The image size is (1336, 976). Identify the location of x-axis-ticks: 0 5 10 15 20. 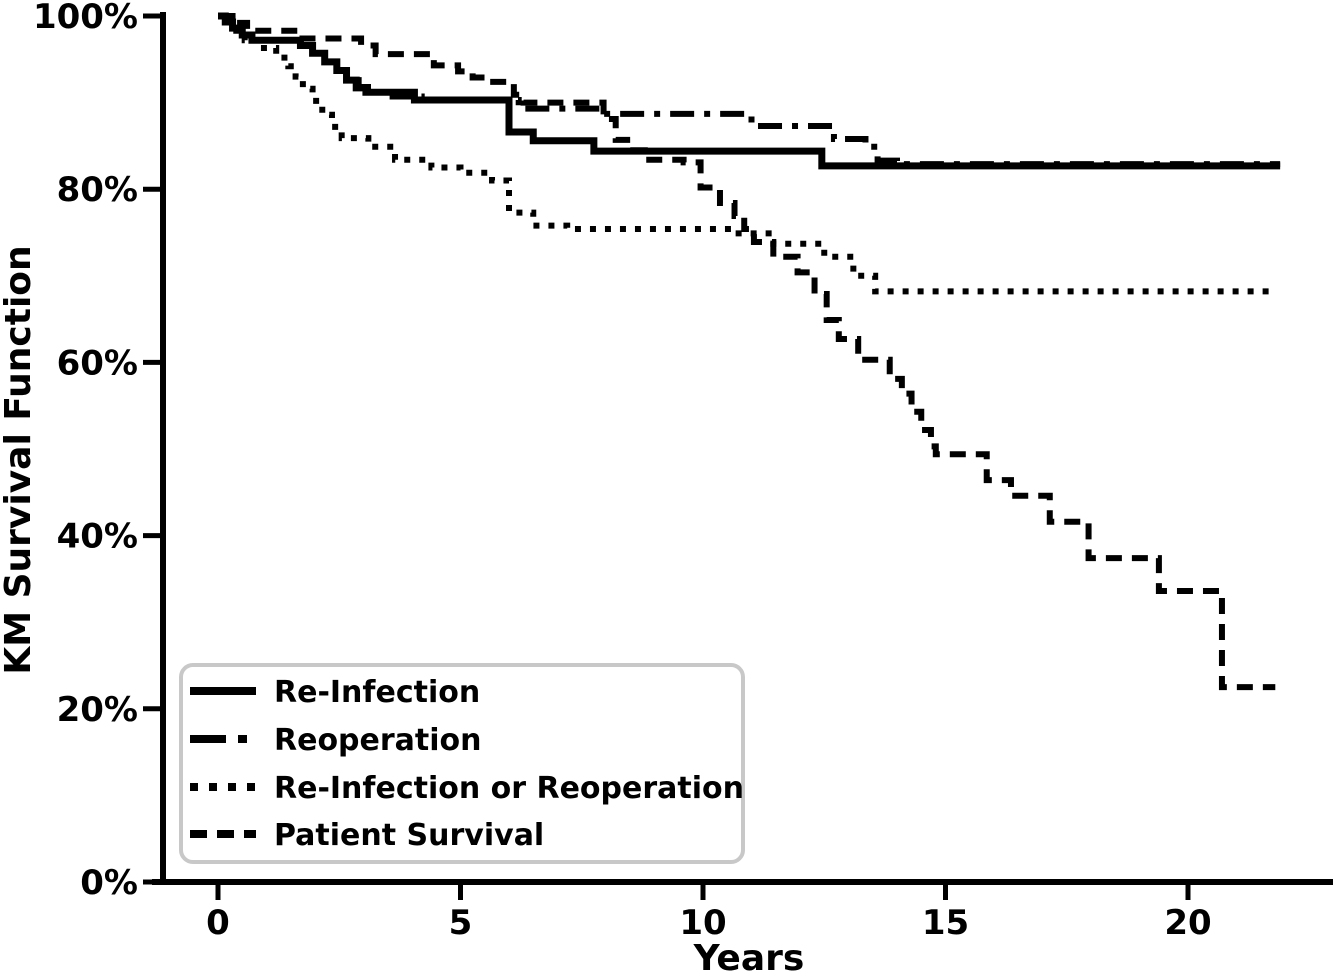
(709, 914).